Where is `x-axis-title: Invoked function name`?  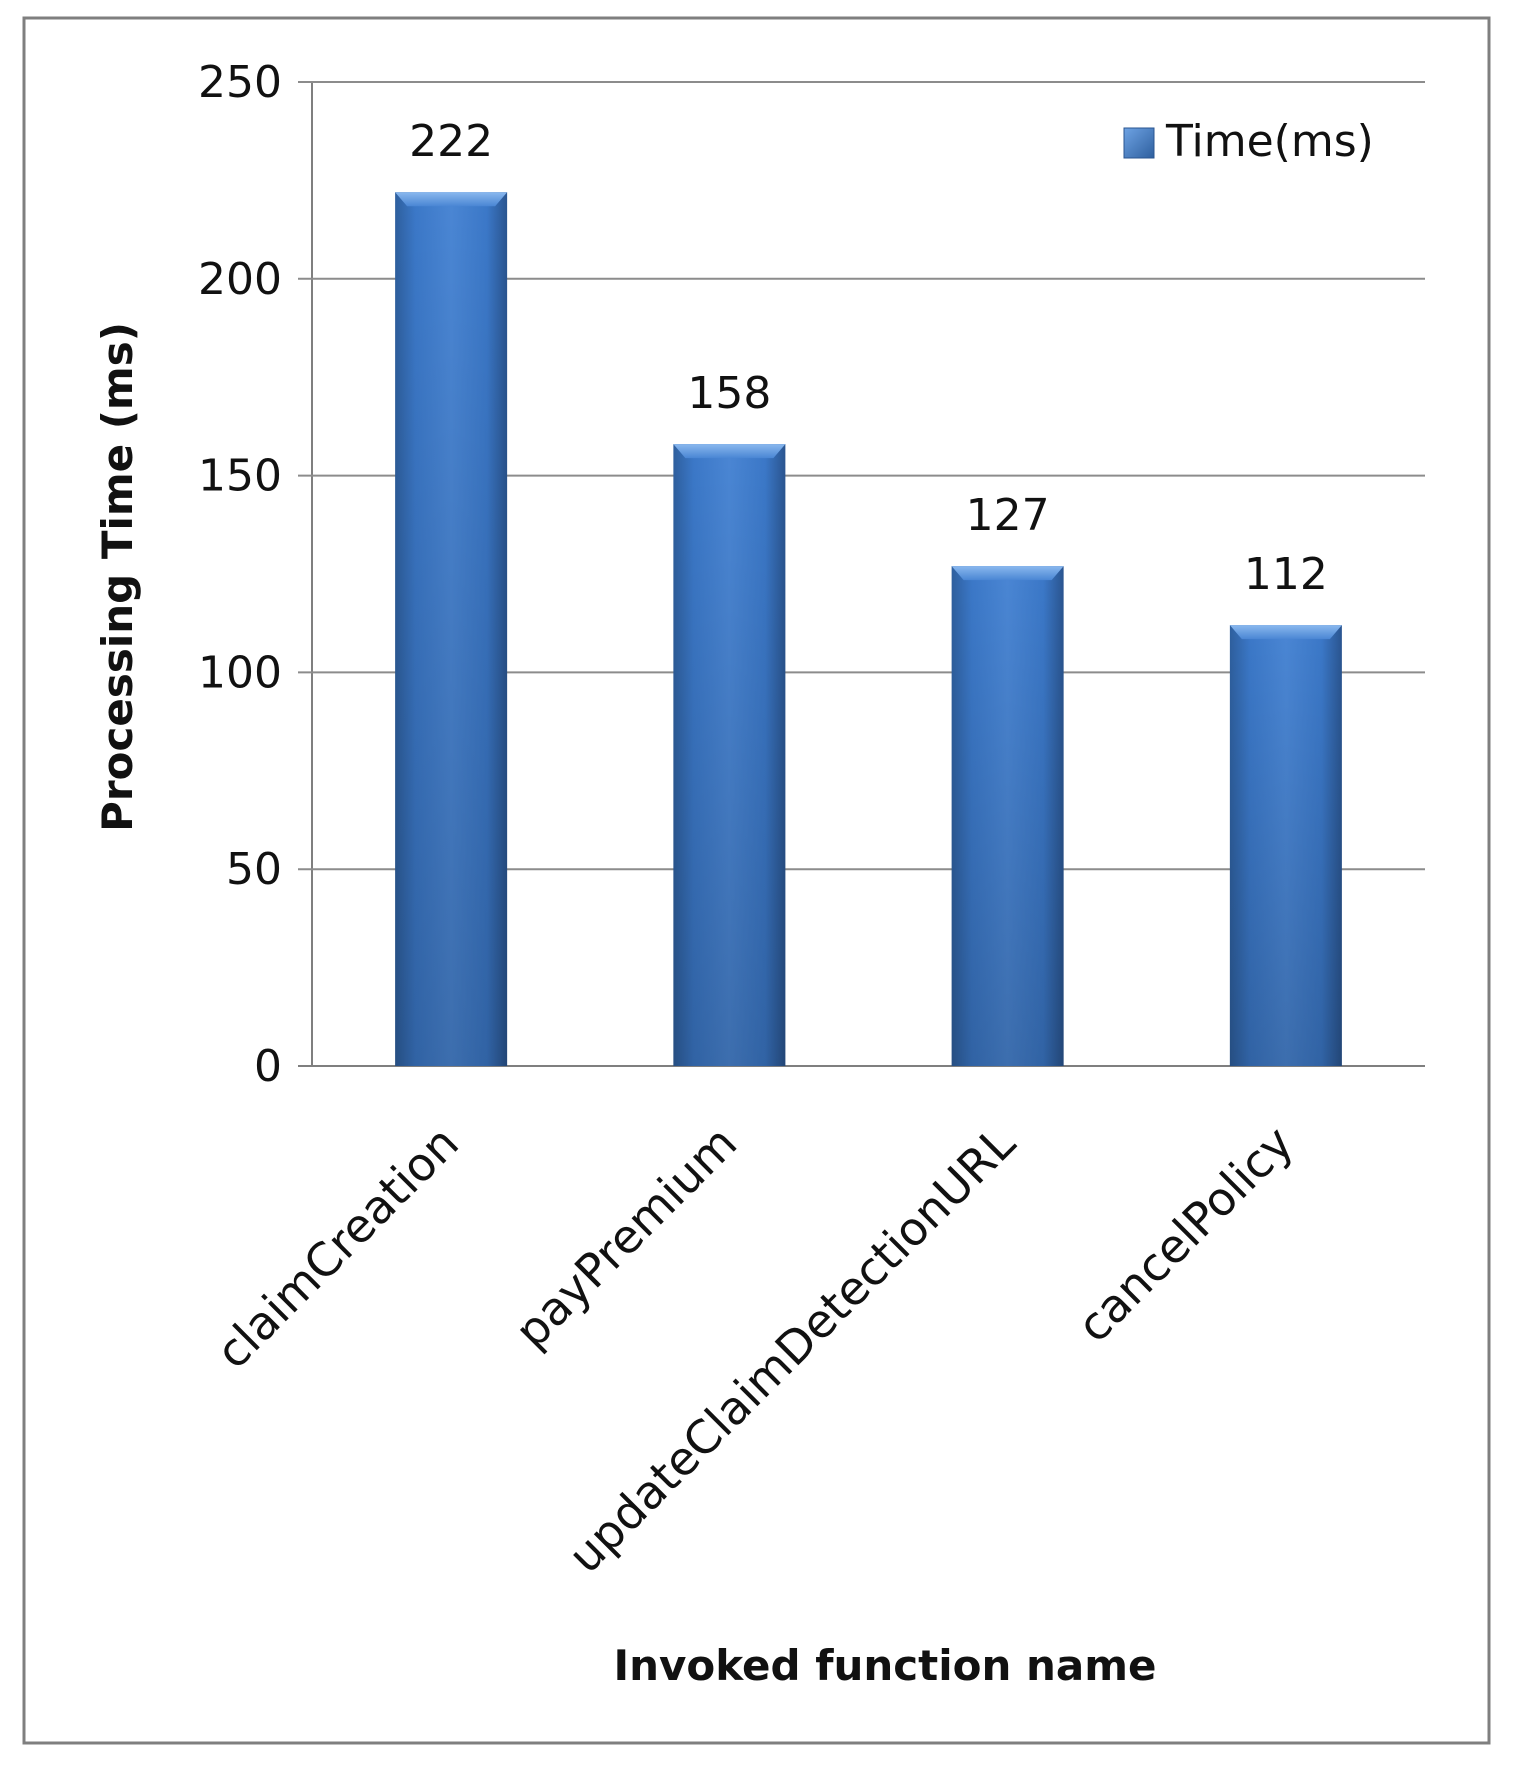
x-axis-title: Invoked function name is located at coordinates (884, 1665).